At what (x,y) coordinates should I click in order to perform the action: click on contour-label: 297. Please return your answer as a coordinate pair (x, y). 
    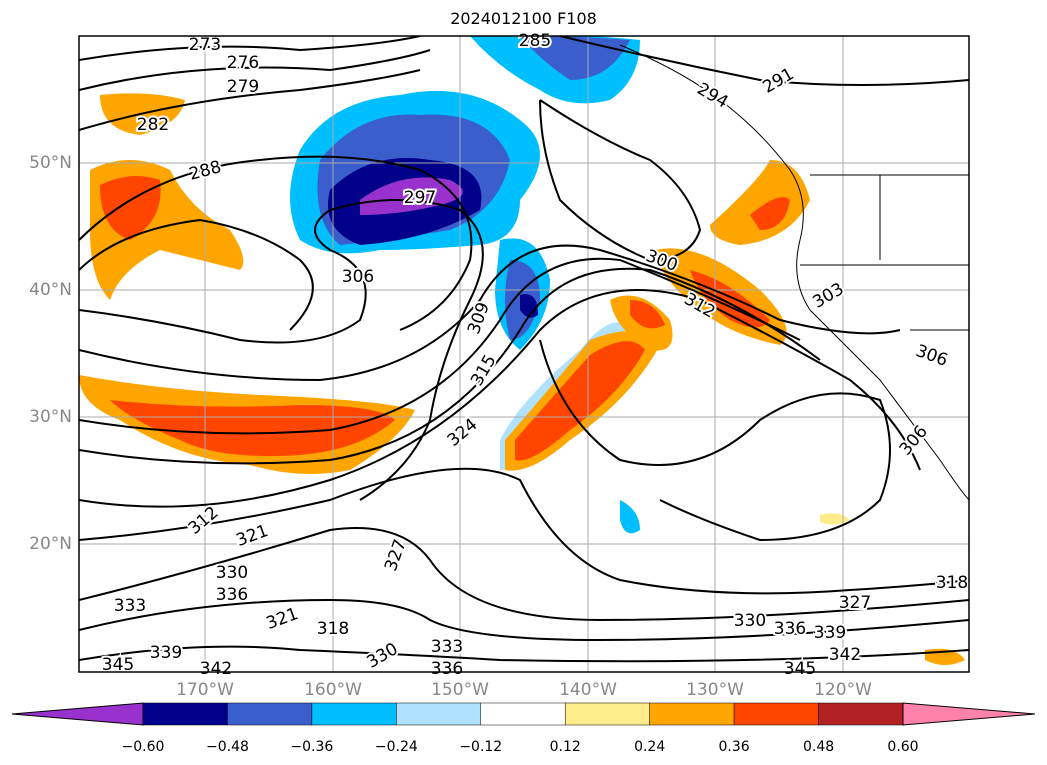
    Looking at the image, I should click on (420, 198).